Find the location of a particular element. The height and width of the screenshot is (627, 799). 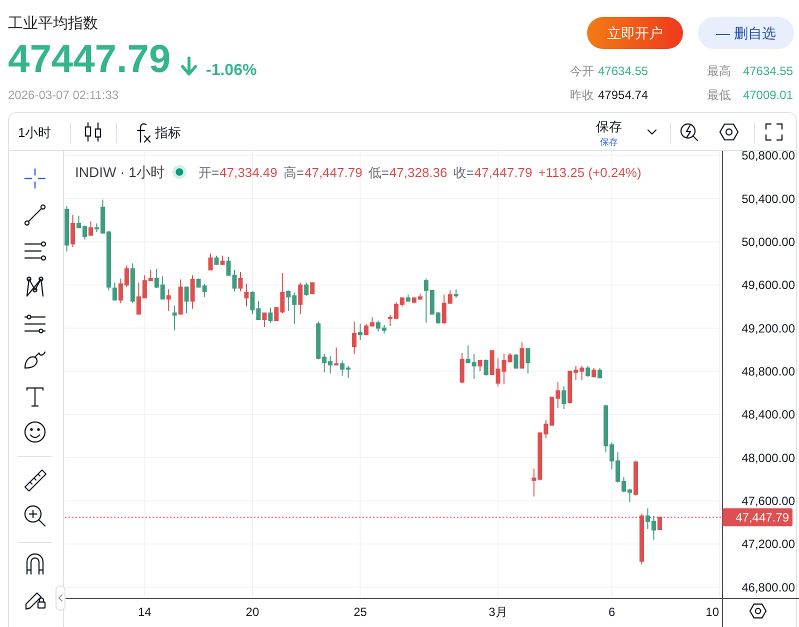

chart-title: 工业平均指数 is located at coordinates (53, 23).